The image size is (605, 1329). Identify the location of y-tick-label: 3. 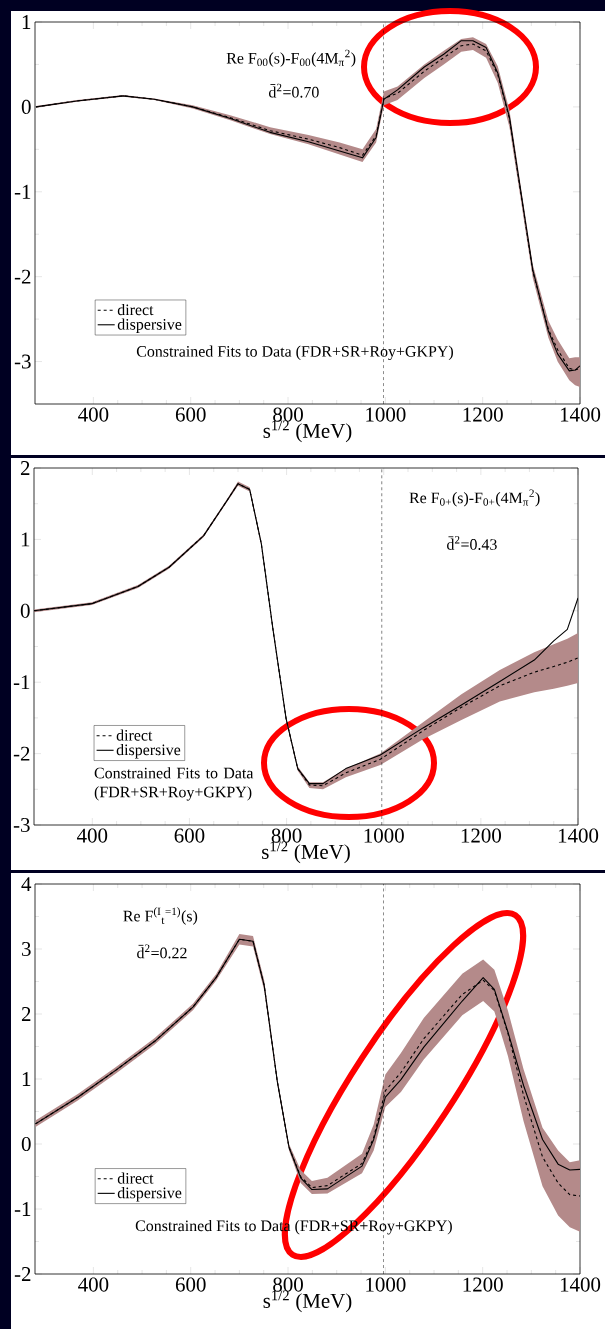
(26, 949).